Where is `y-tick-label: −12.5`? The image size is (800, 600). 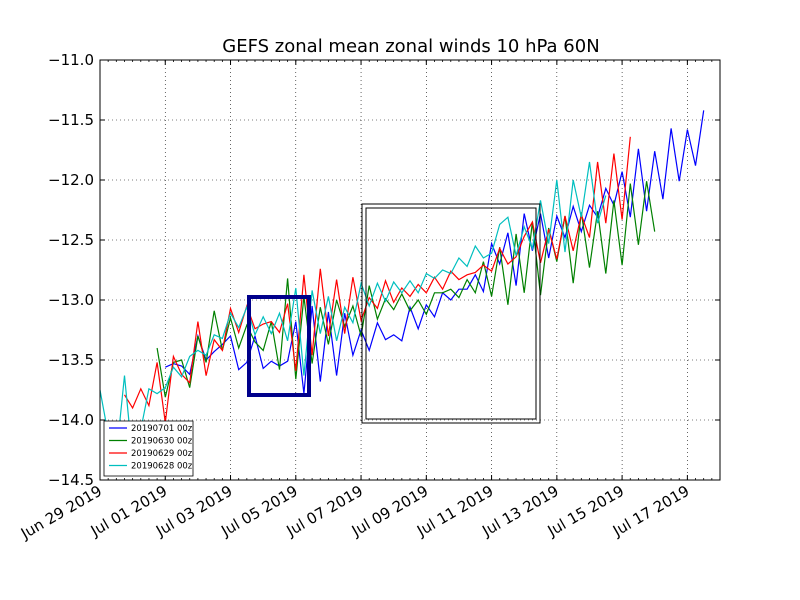
y-tick-label: −12.5 is located at coordinates (71, 240).